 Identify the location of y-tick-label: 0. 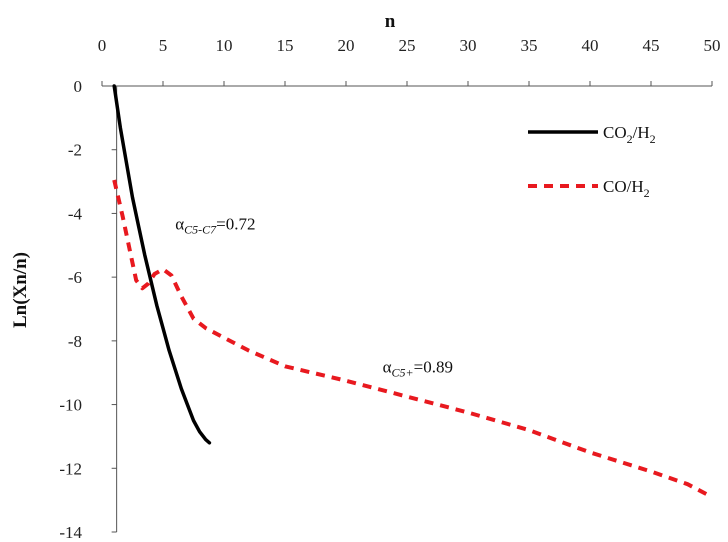
(78, 86).